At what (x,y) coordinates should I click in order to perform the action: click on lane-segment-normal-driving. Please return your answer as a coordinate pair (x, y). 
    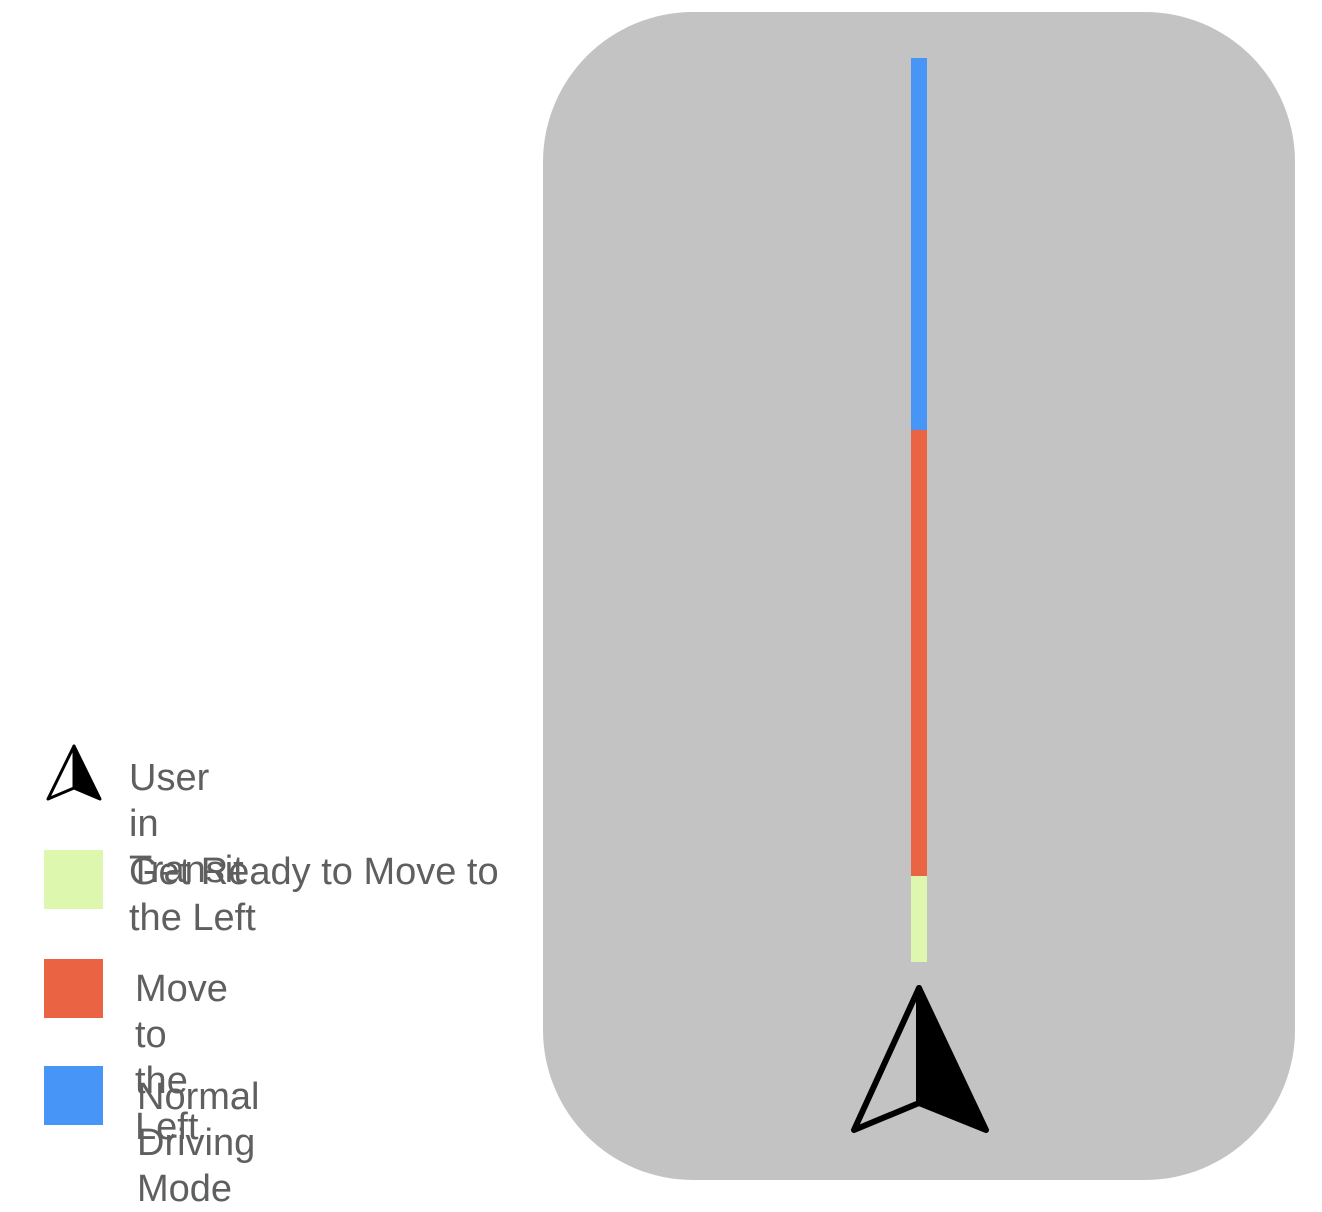
    Looking at the image, I should click on (919, 244).